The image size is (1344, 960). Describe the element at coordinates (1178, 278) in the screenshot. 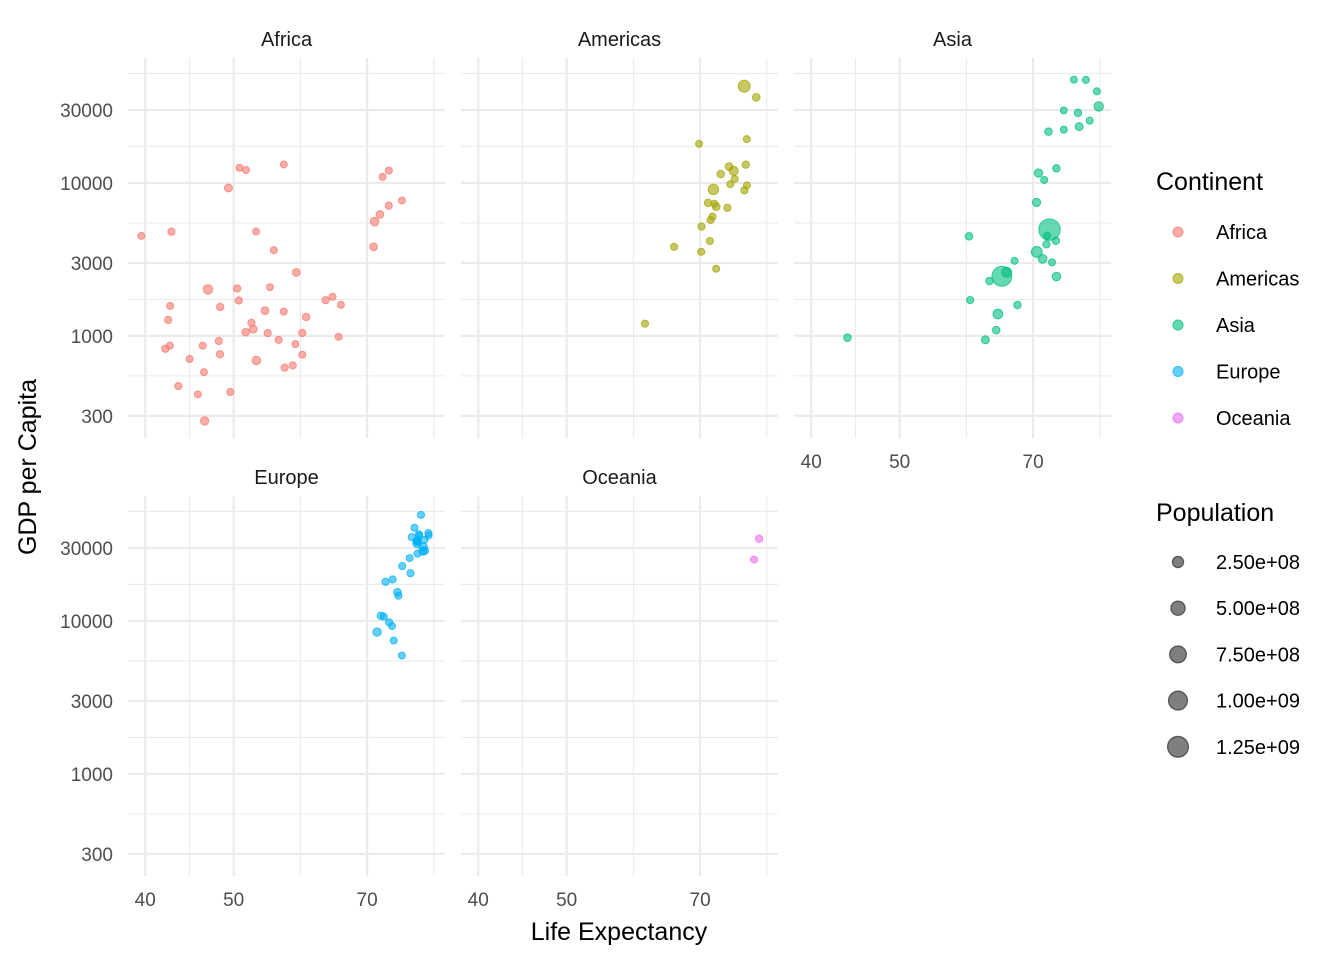

I see `legend-key-americas` at that location.